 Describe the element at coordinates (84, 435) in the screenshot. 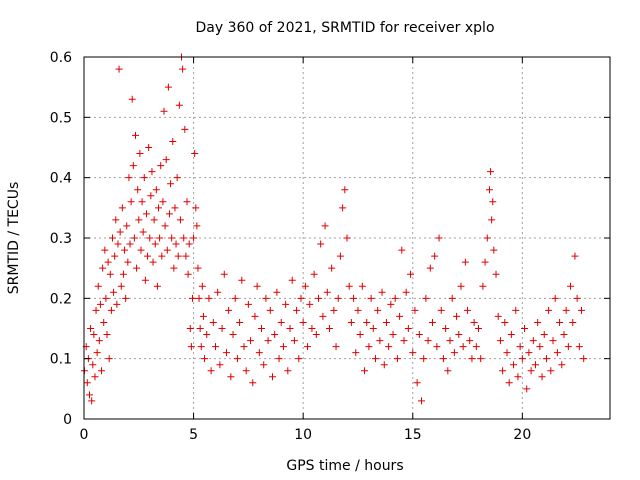

I see `x-tick-label: 0` at that location.